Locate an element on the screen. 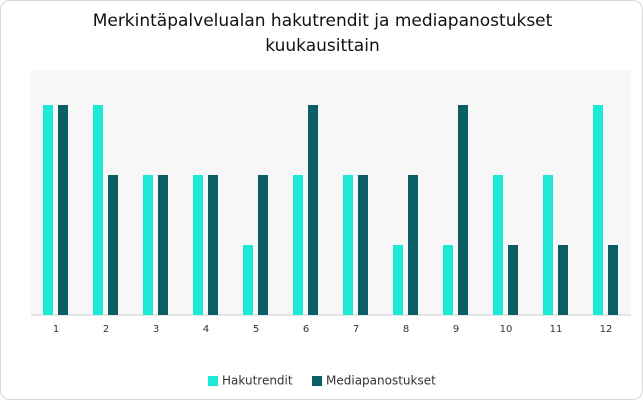  x-tick-label: 2 is located at coordinates (106, 329).